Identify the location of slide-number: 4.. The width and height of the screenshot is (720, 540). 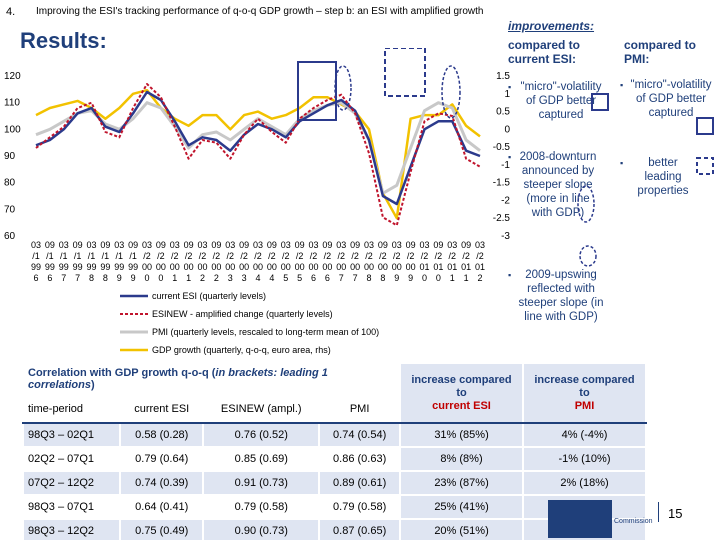
(11, 12).